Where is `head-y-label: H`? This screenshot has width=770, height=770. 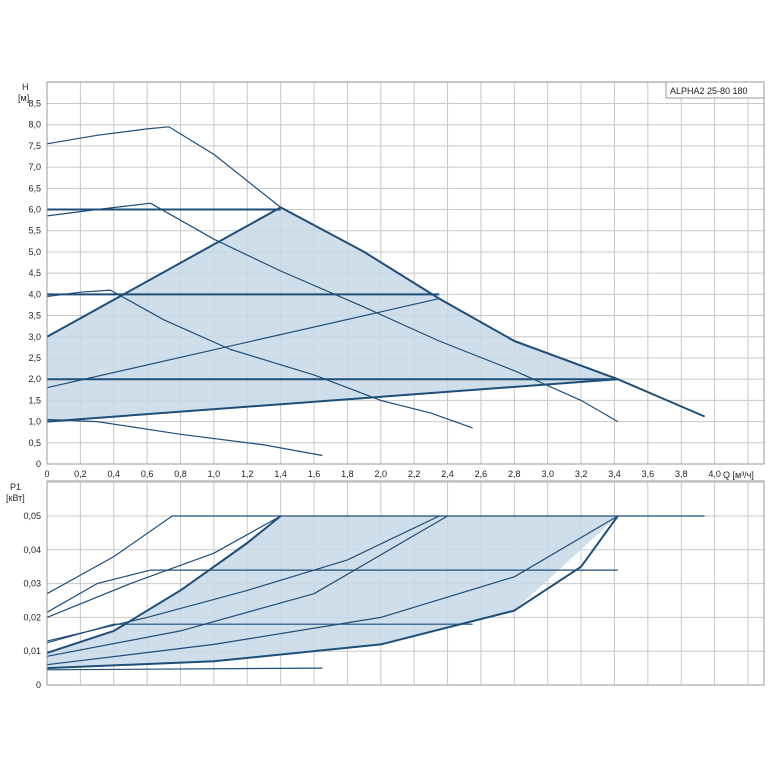
head-y-label: H is located at coordinates (25, 87).